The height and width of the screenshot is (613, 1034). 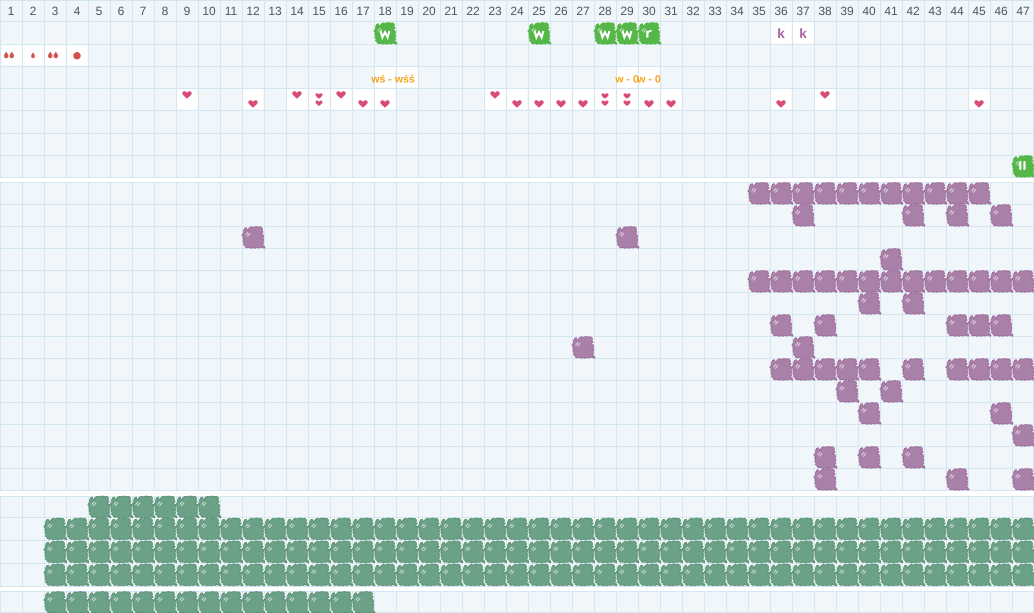 I want to click on svg-text: 11, so click(x=231, y=11).